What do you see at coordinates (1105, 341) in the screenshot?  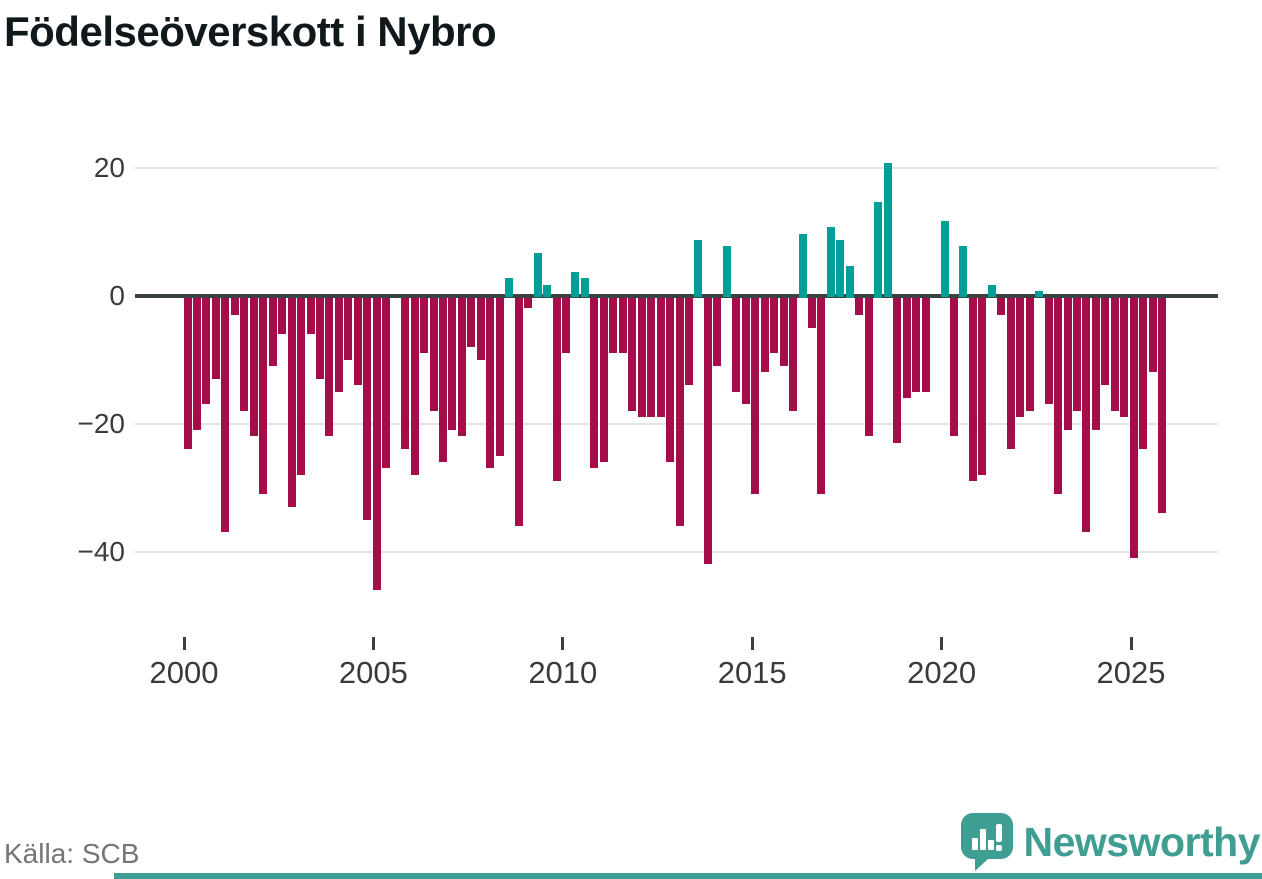 I see `bar-2024q2` at bounding box center [1105, 341].